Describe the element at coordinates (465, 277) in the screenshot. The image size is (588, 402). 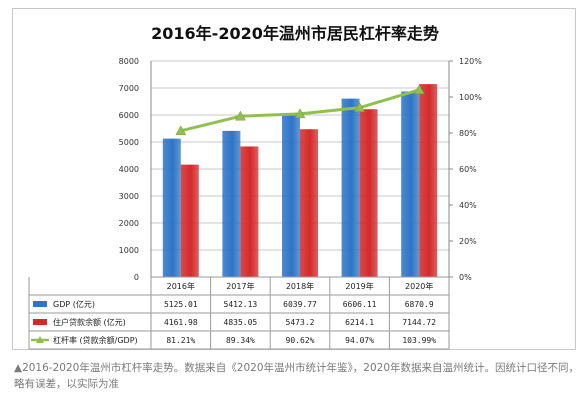
I see `y2-tick-label: 0%` at that location.